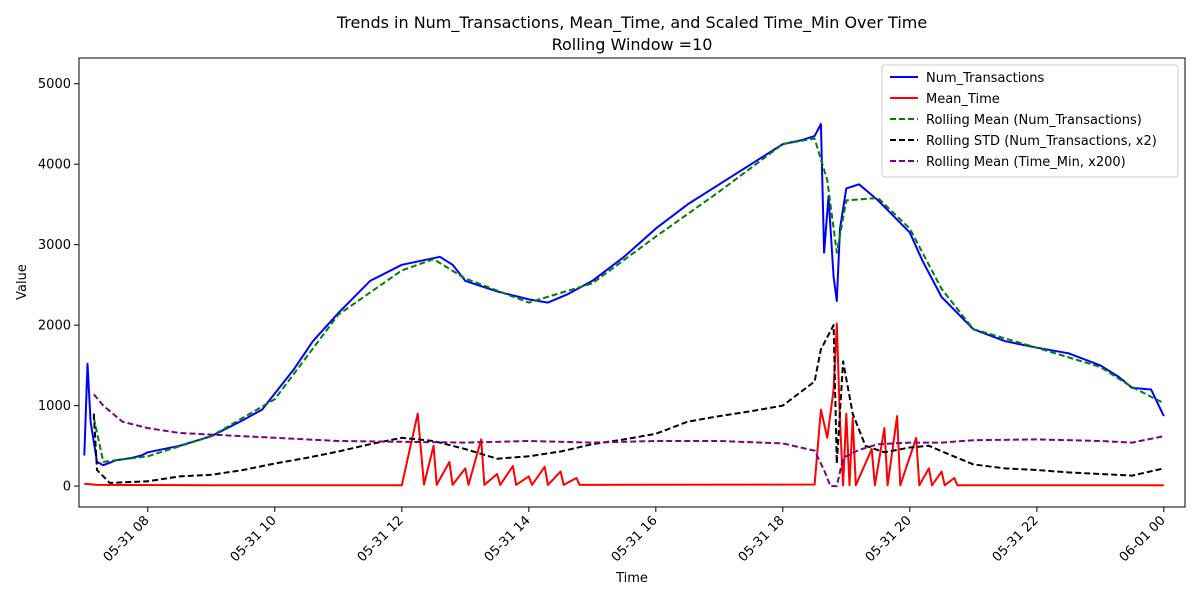  I want to click on x-tick-label: 06-01 00, so click(1143, 539).